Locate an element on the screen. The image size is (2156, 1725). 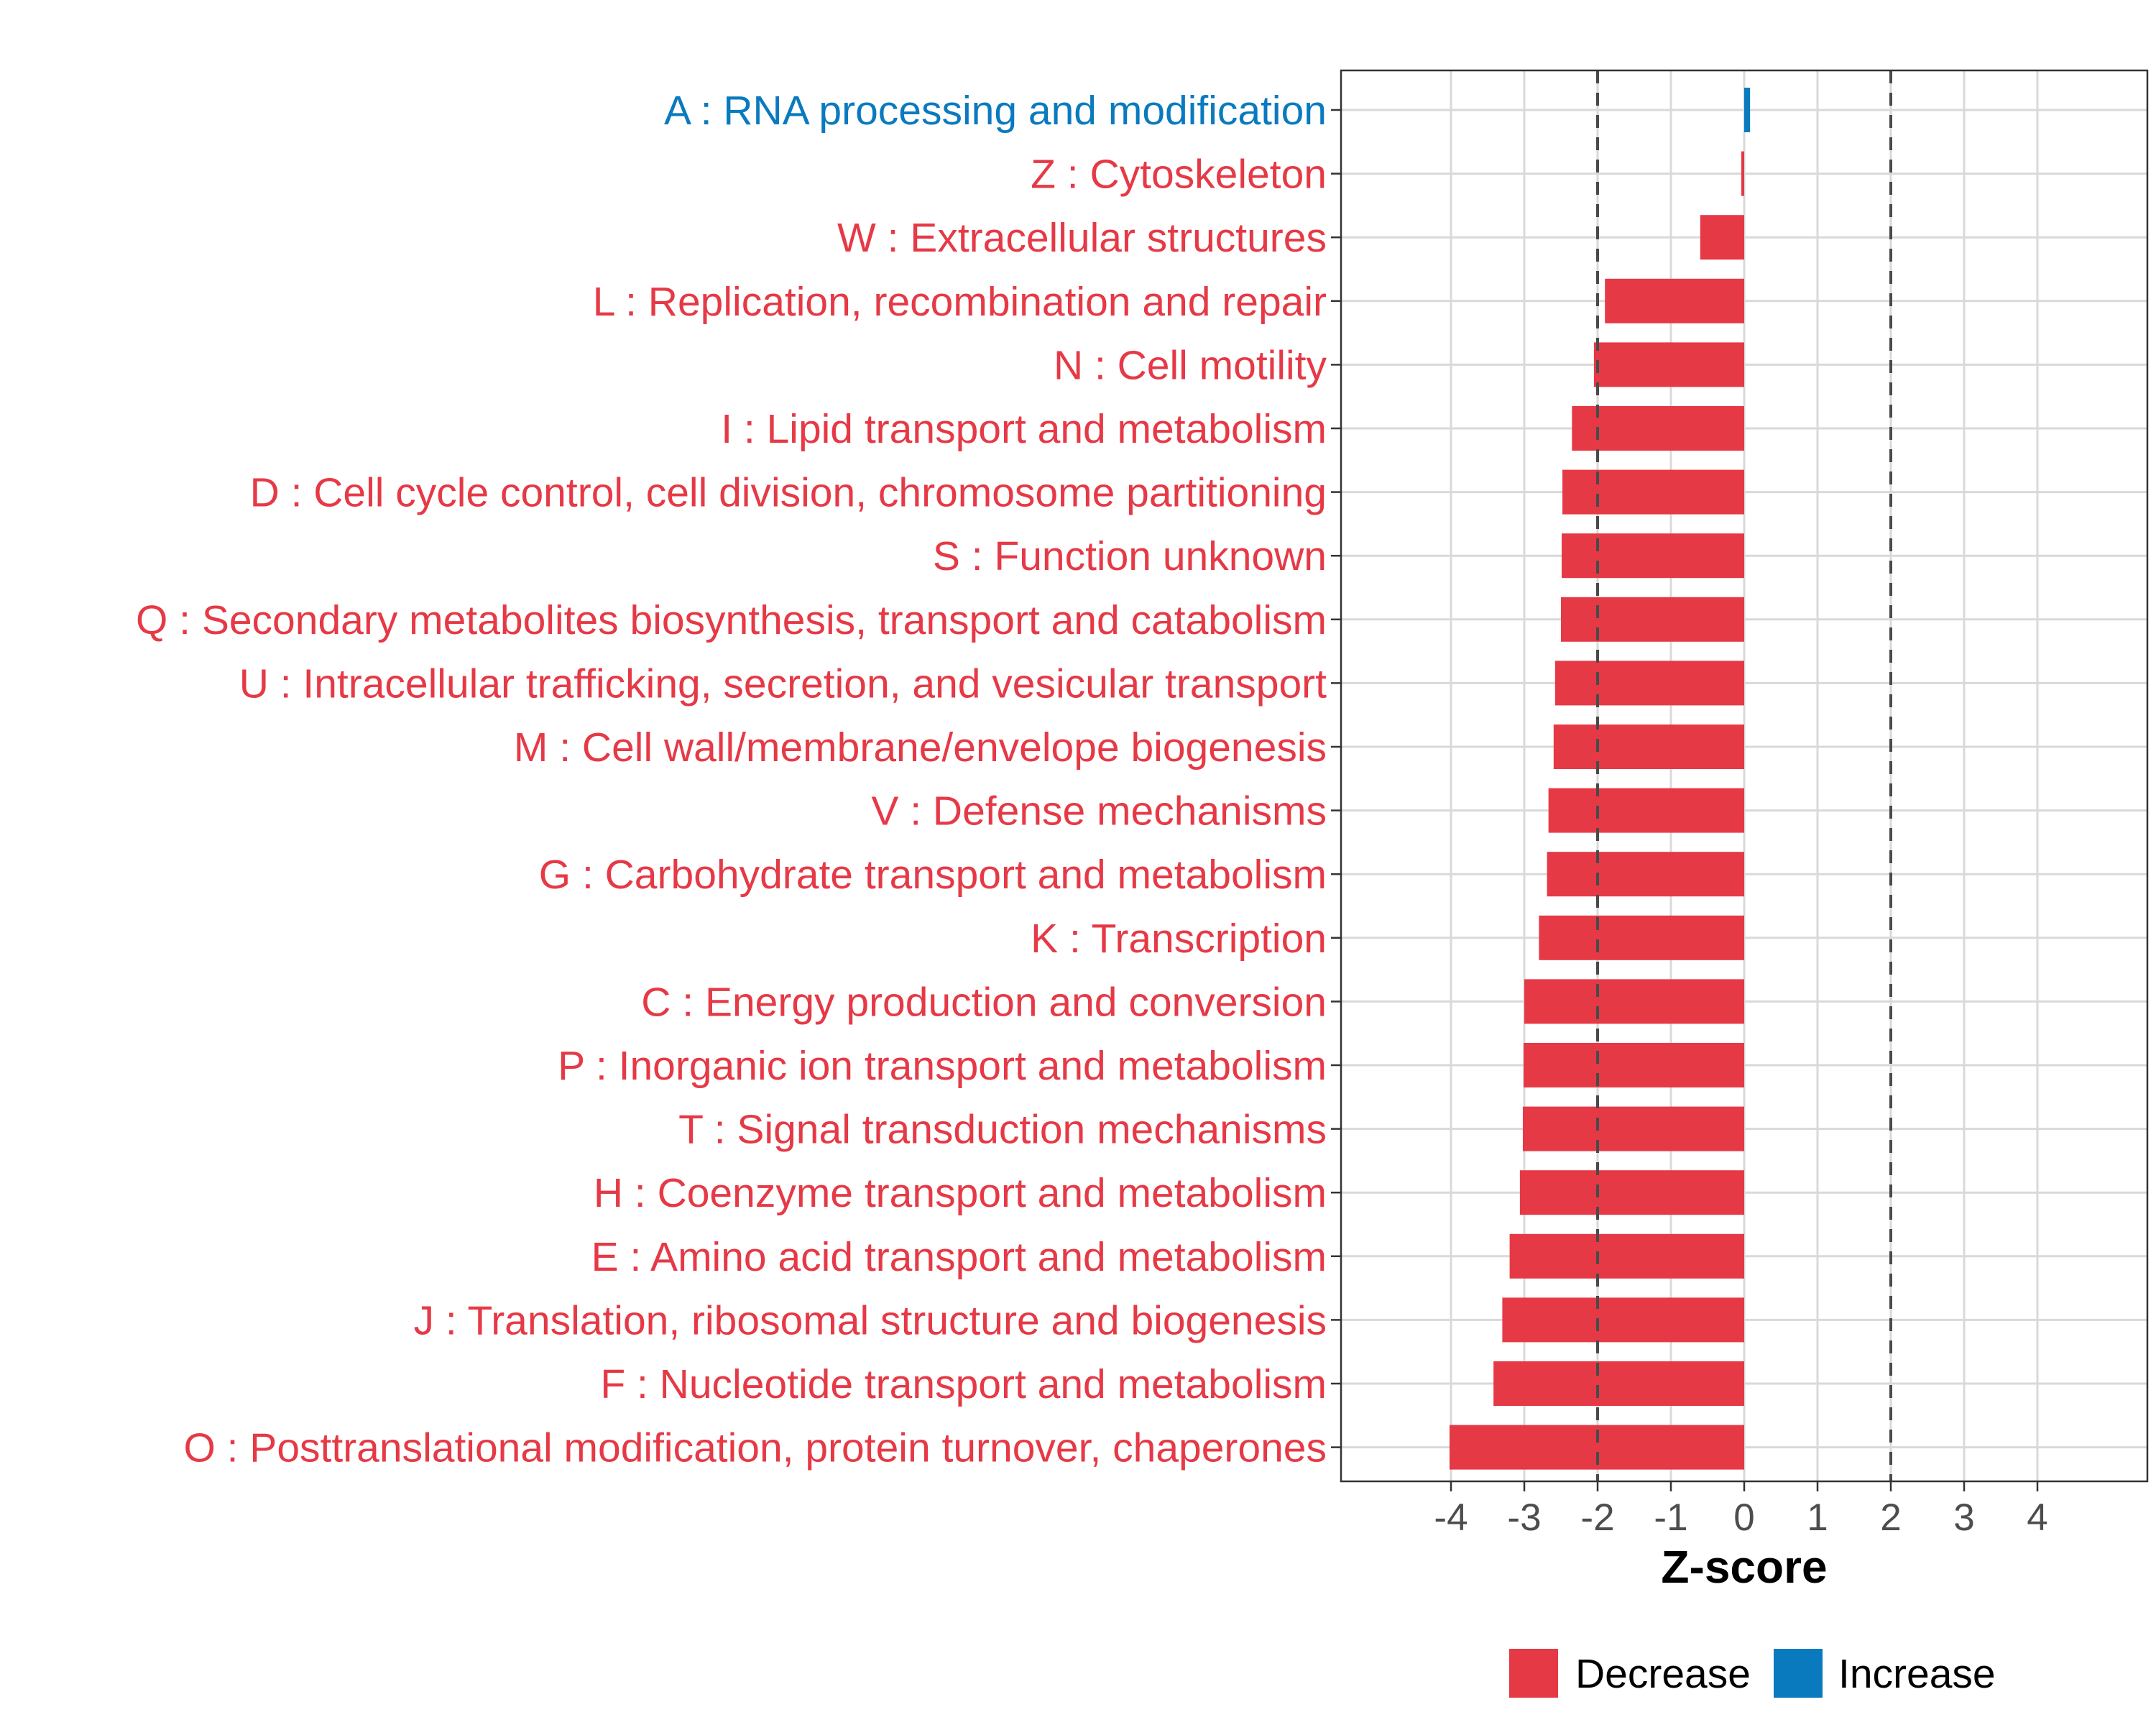
x-tick-label: 1 is located at coordinates (1818, 1517).